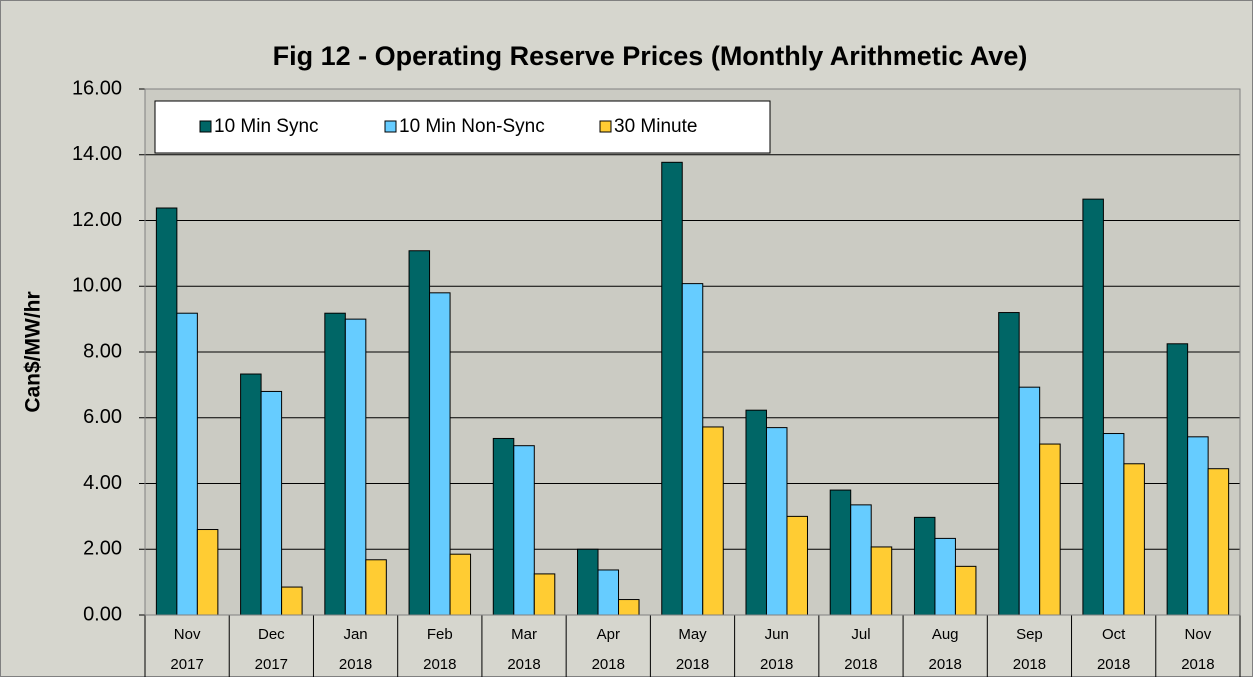  What do you see at coordinates (271, 634) in the screenshot?
I see `x-tick-label: Dec` at bounding box center [271, 634].